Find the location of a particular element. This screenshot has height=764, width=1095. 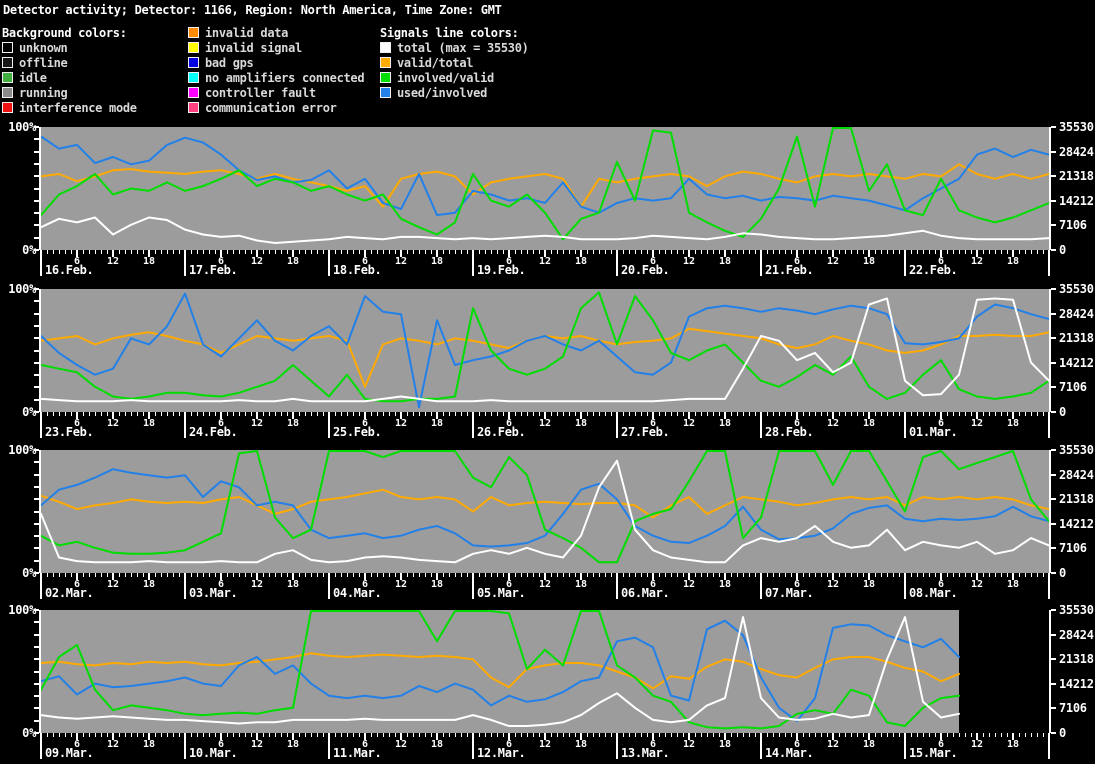

signal-lines is located at coordinates (545, 350).